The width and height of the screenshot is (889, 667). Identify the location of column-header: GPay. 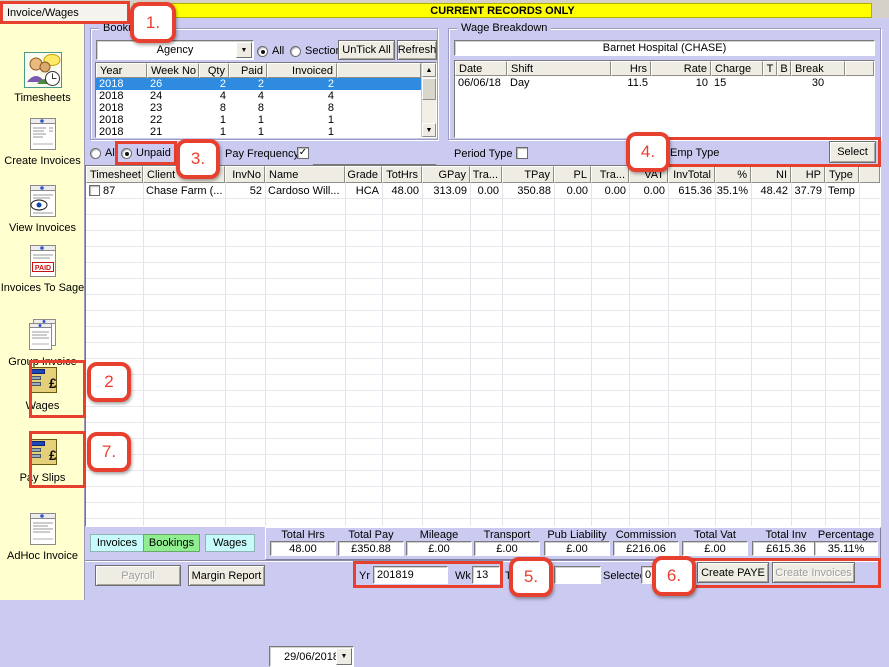
(446, 174).